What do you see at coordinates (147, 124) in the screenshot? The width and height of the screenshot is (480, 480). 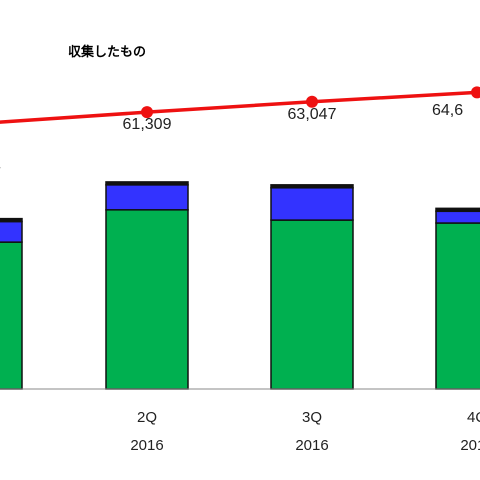 I see `line-data-label-2Q: 61,309` at bounding box center [147, 124].